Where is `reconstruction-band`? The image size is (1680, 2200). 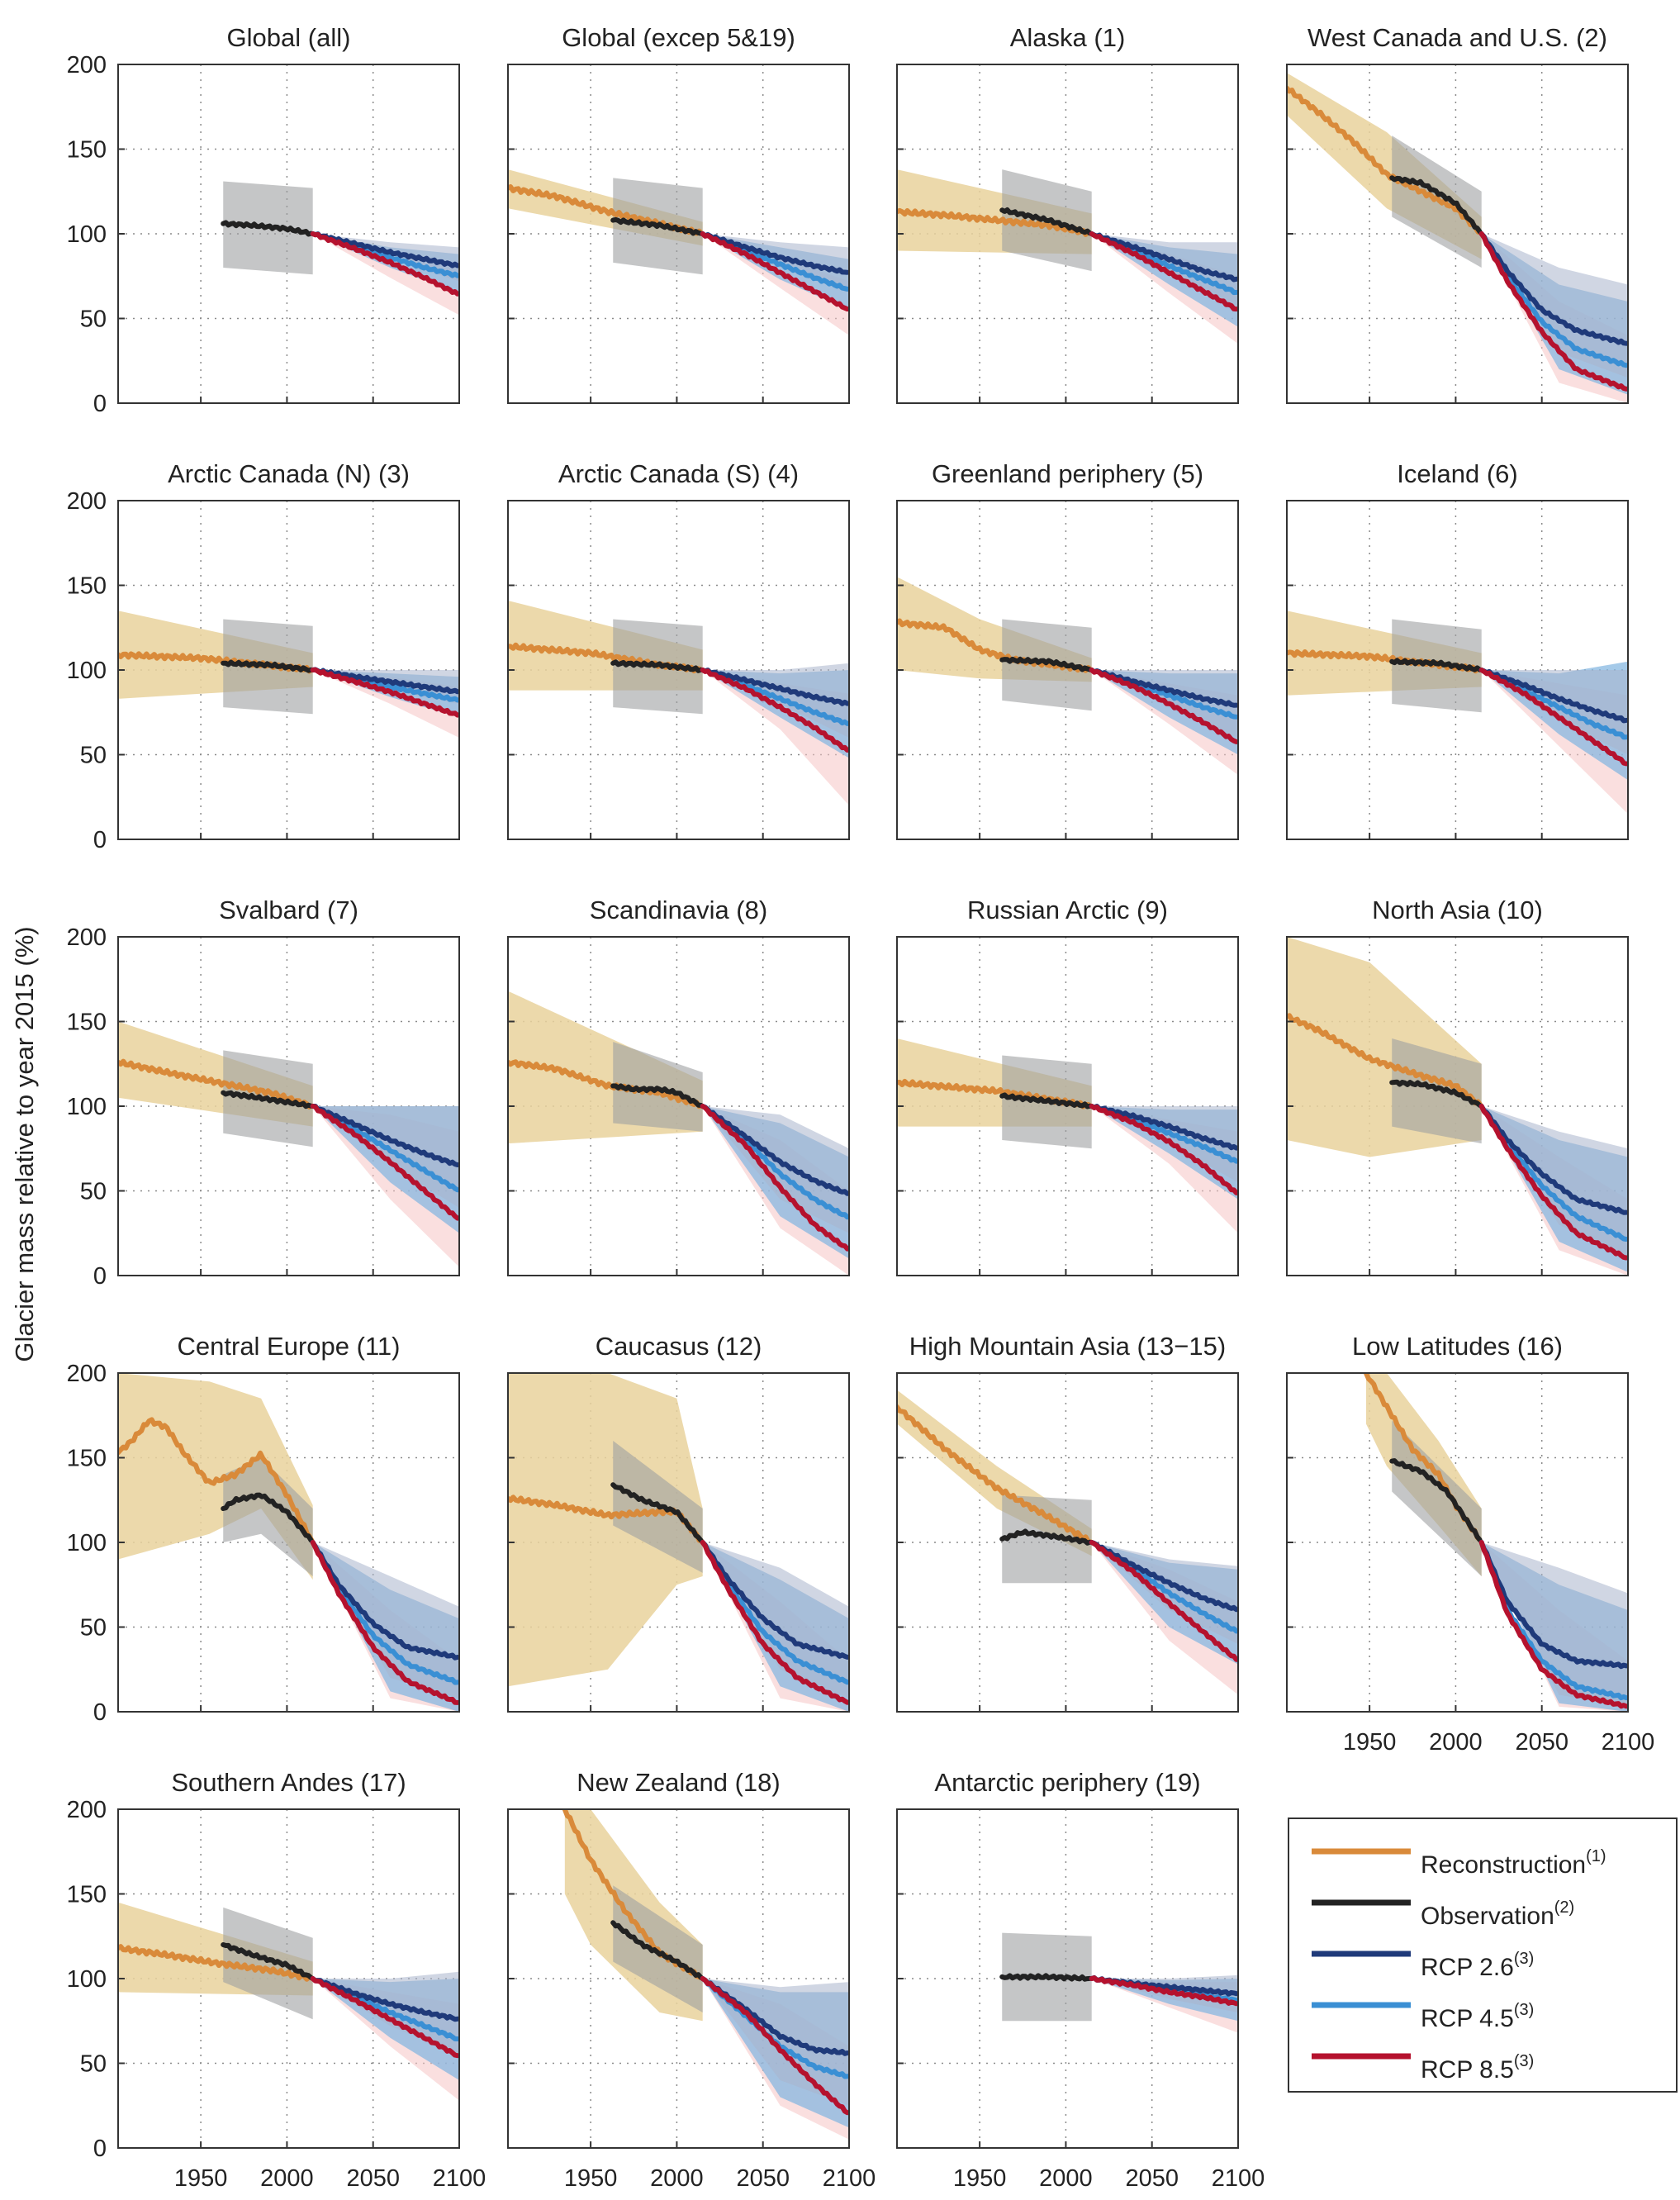 reconstruction-band is located at coordinates (605, 1530).